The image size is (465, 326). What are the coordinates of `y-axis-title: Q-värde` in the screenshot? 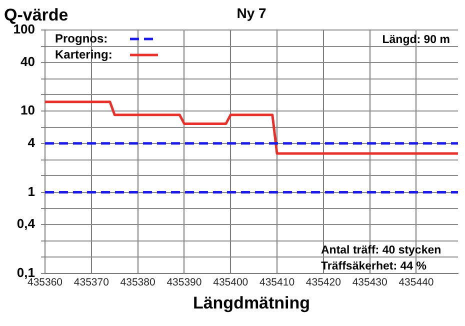 It's located at (36, 15).